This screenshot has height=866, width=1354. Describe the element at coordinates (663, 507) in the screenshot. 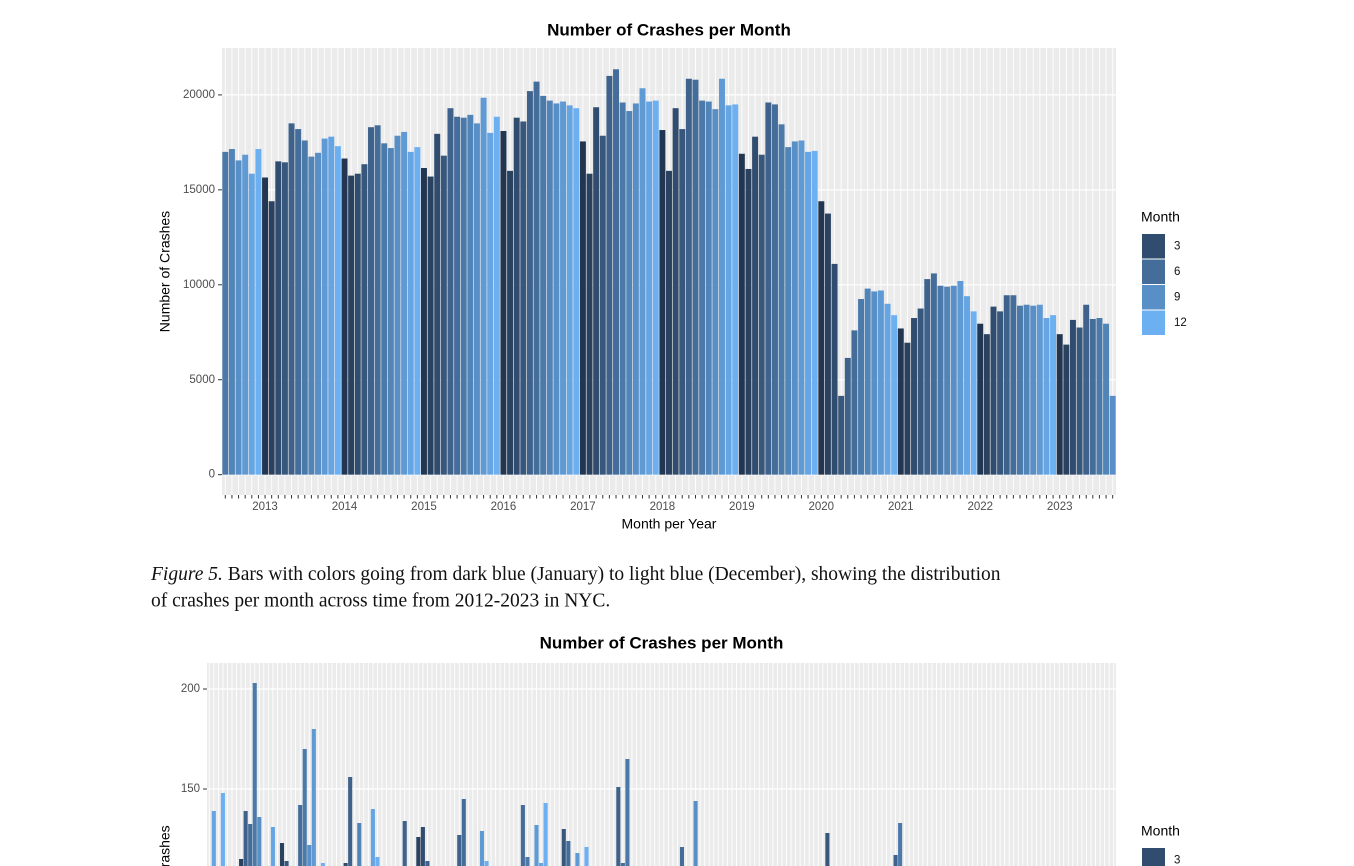

I see `x-tick-label: 2018` at that location.